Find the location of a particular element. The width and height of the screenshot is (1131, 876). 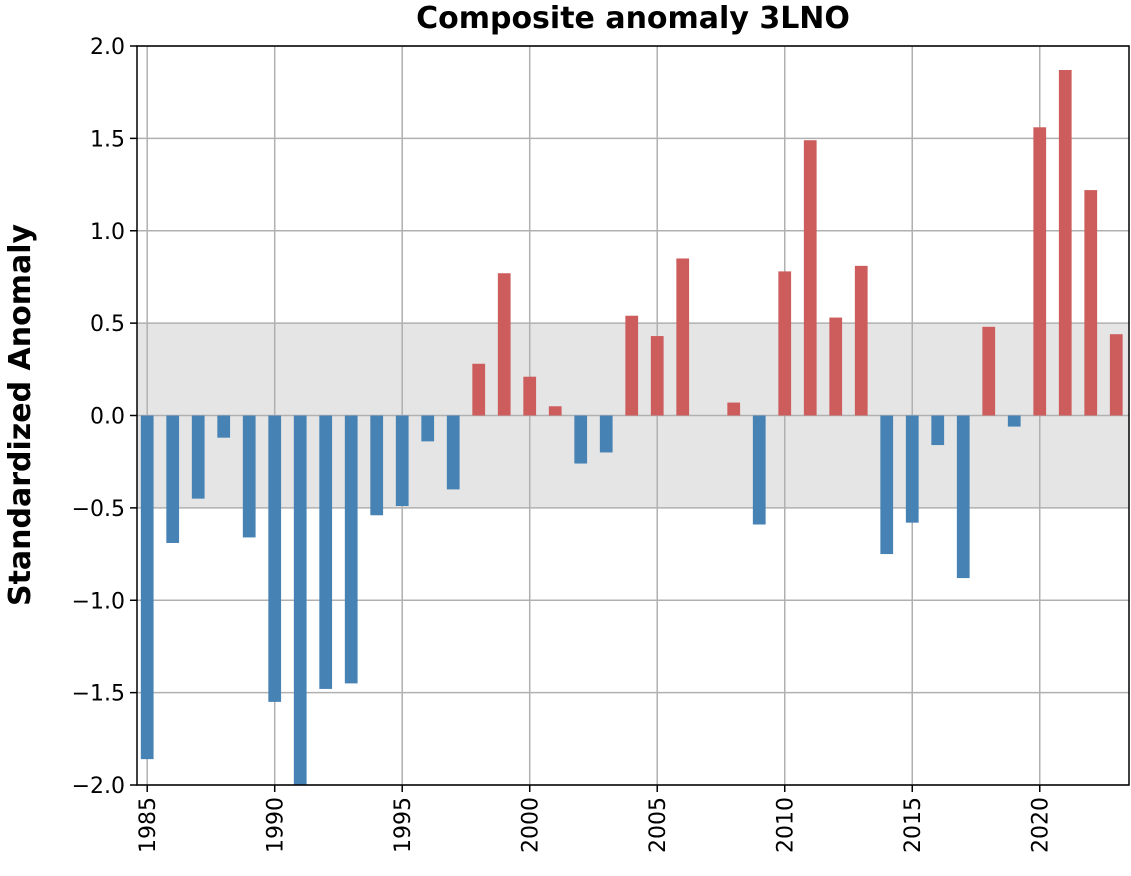

x-tick-label: 2000 is located at coordinates (531, 825).